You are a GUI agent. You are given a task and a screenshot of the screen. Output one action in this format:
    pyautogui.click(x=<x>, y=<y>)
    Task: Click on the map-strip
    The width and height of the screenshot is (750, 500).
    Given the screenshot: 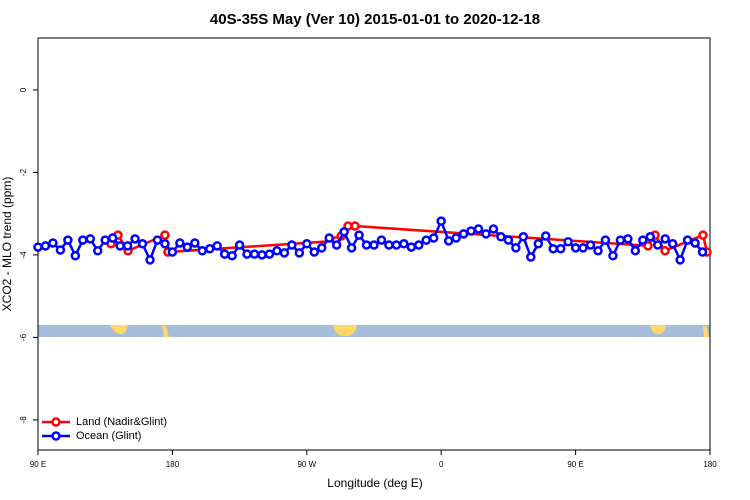 What is the action you would take?
    pyautogui.click(x=374, y=331)
    